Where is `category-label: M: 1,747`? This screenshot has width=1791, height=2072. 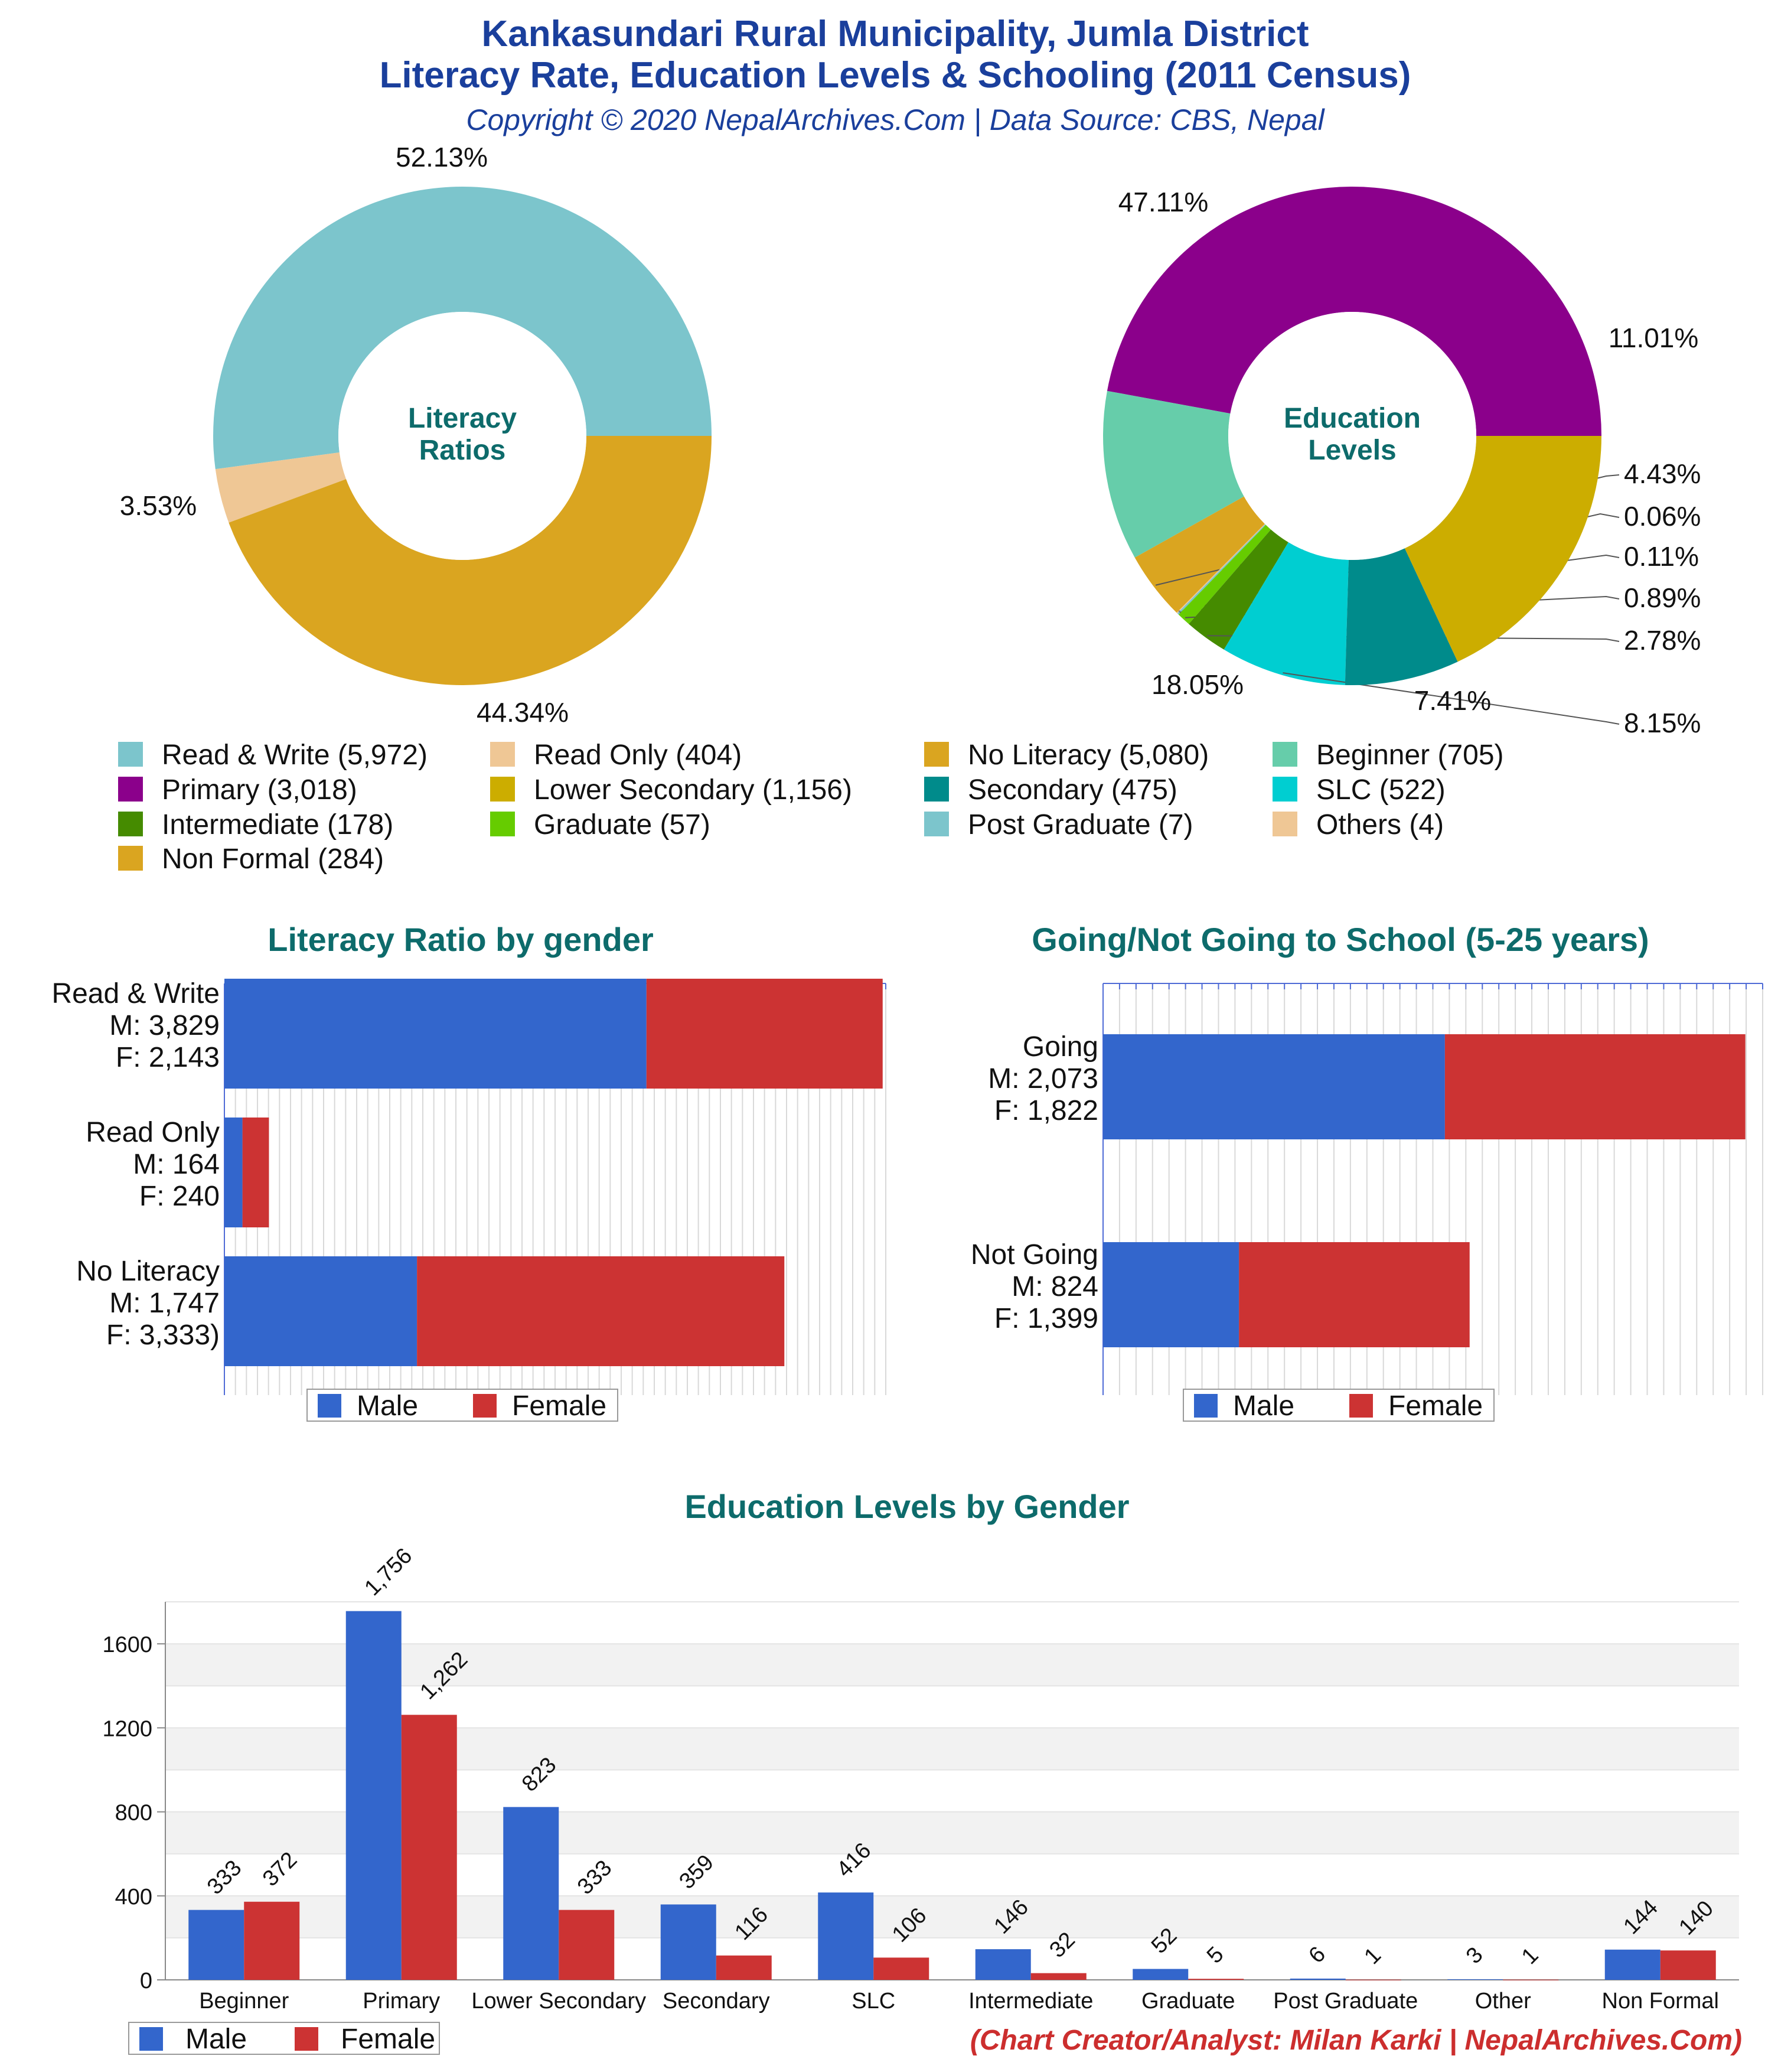 category-label: M: 1,747 is located at coordinates (164, 1303).